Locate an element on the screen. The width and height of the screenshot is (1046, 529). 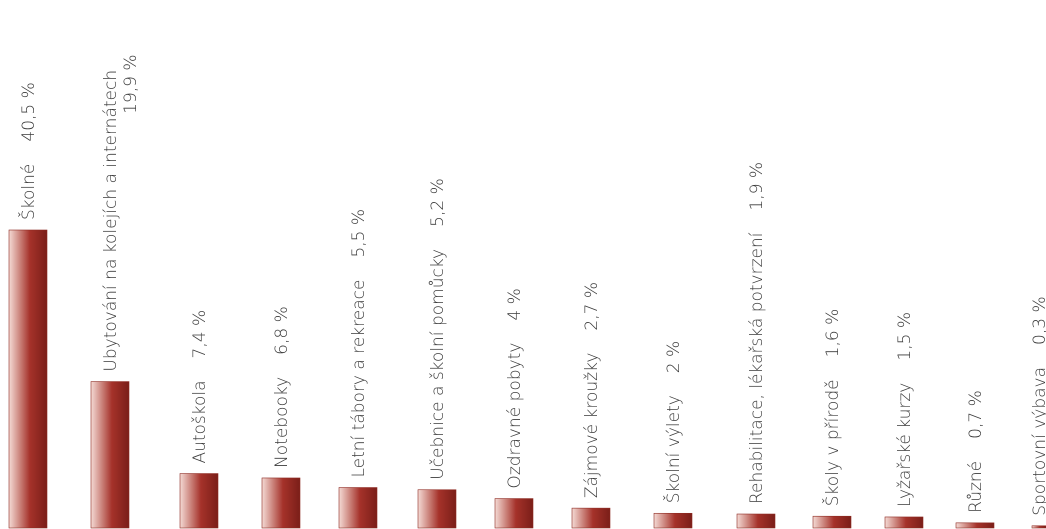
category-label-0: Školné is located at coordinates (28, 192).